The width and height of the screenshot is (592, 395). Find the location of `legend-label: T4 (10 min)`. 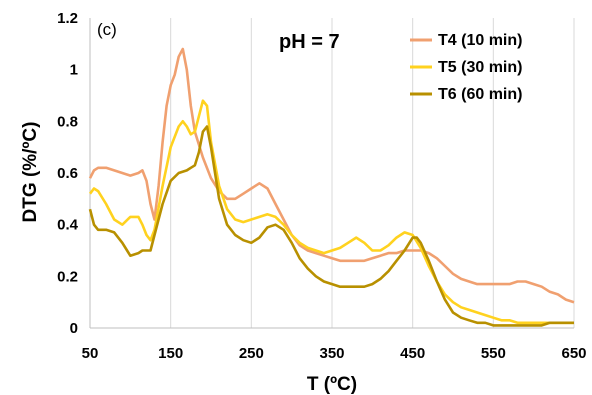

legend-label: T4 (10 min) is located at coordinates (480, 40).